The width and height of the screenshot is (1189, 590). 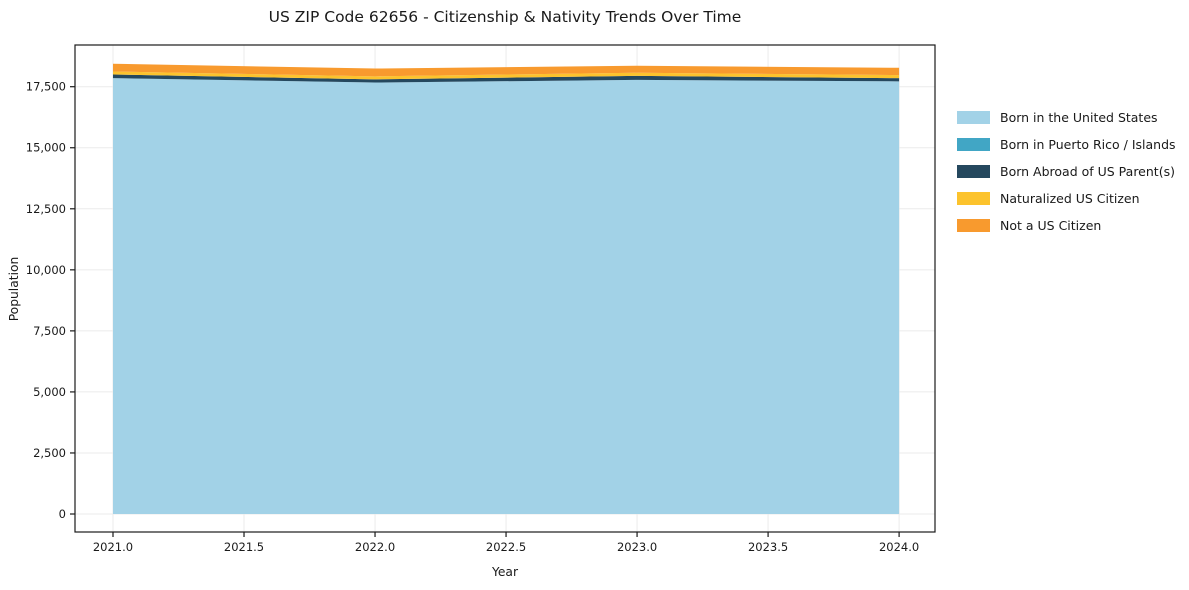 I want to click on y-tick-label: 10,000, so click(x=46, y=270).